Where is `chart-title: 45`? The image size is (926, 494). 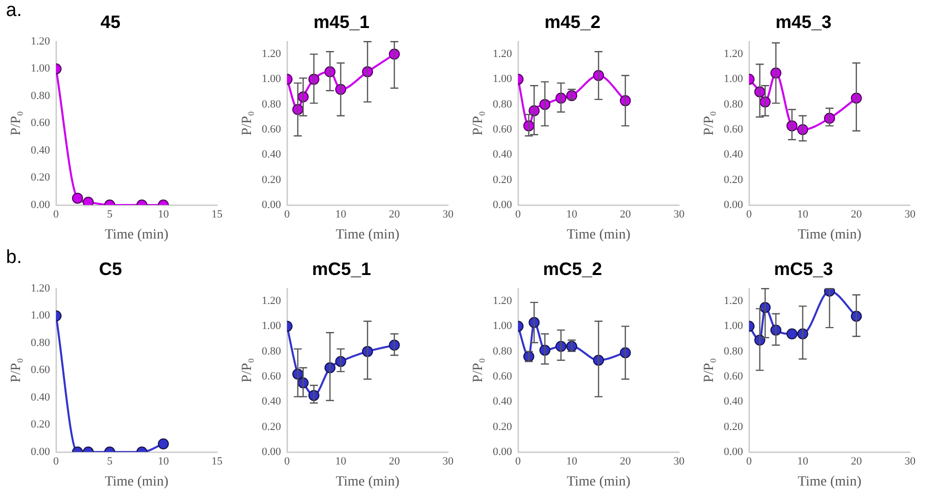 chart-title: 45 is located at coordinates (110, 22).